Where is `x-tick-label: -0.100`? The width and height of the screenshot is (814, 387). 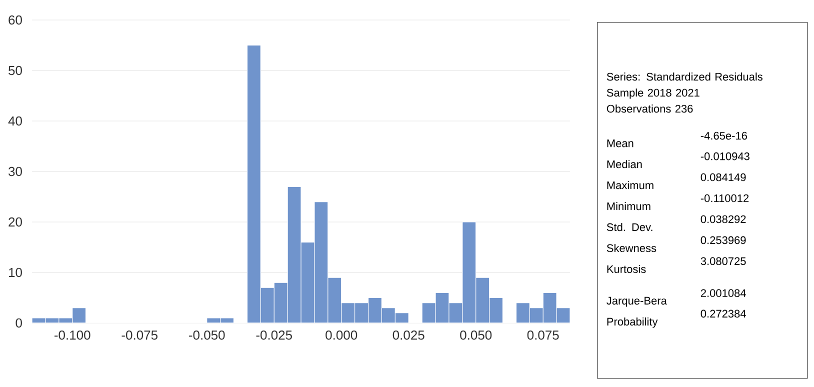 x-tick-label: -0.100 is located at coordinates (72, 335).